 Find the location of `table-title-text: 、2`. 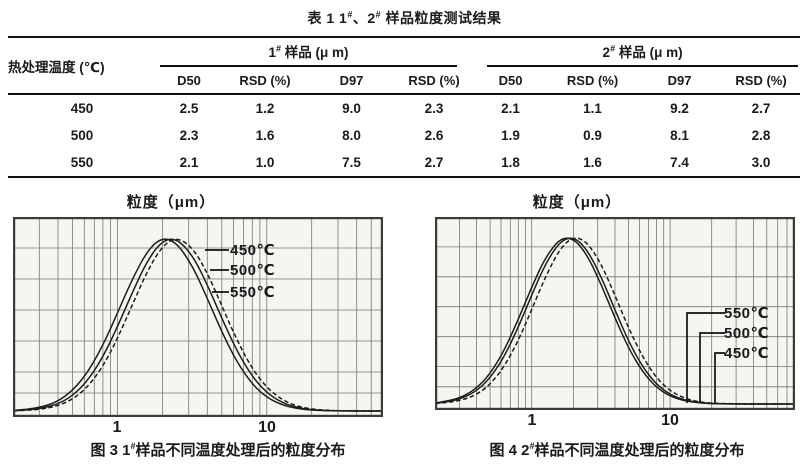

table-title-text: 、2 is located at coordinates (364, 18).